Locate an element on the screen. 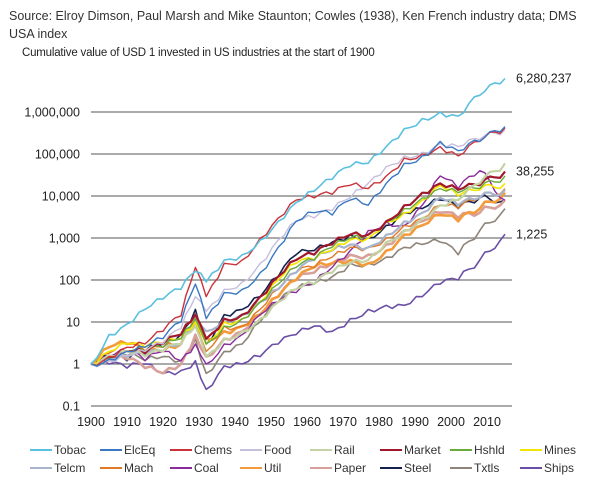 This screenshot has width=600, height=482. legend-item-rail: Rail is located at coordinates (345, 450).